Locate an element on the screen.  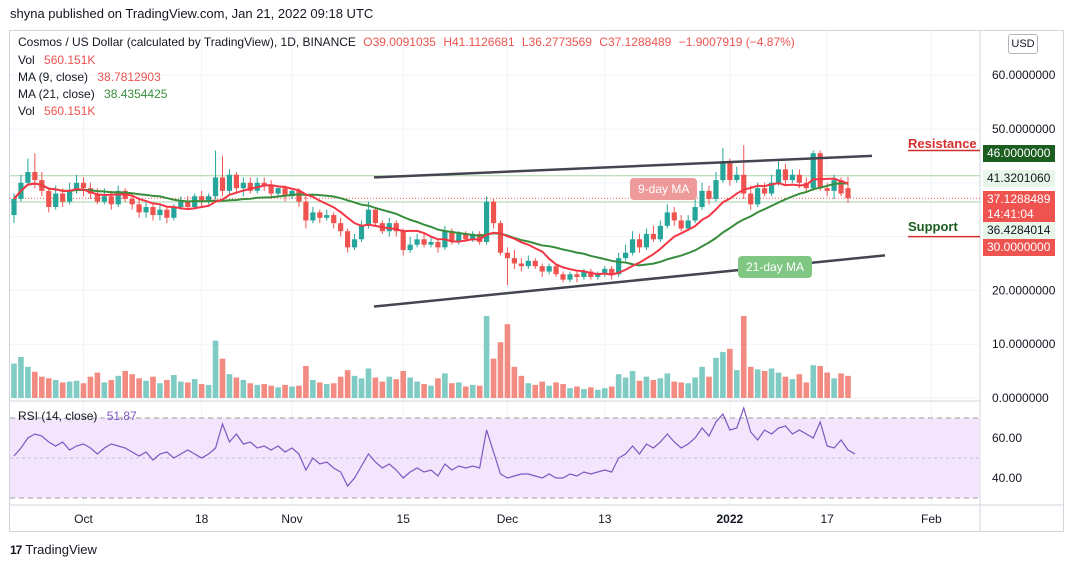
legend-ma9-label: MA (9, close) is located at coordinates (53, 77).